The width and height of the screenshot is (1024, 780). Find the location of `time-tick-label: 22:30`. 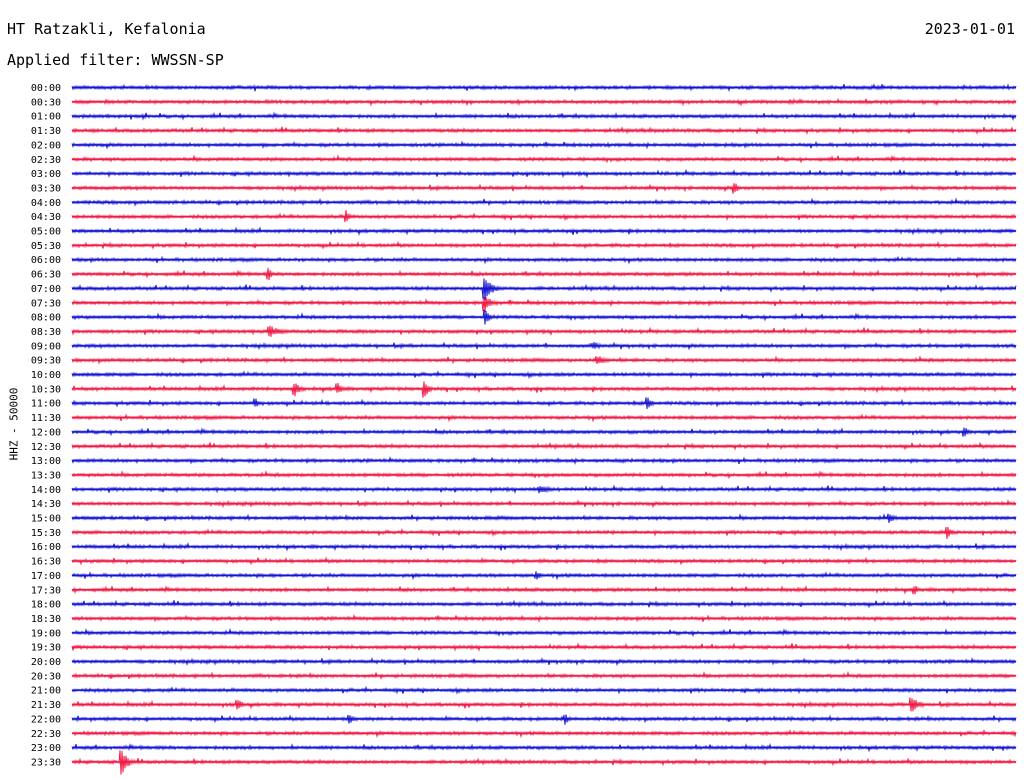

time-tick-label: 22:30 is located at coordinates (46, 734).